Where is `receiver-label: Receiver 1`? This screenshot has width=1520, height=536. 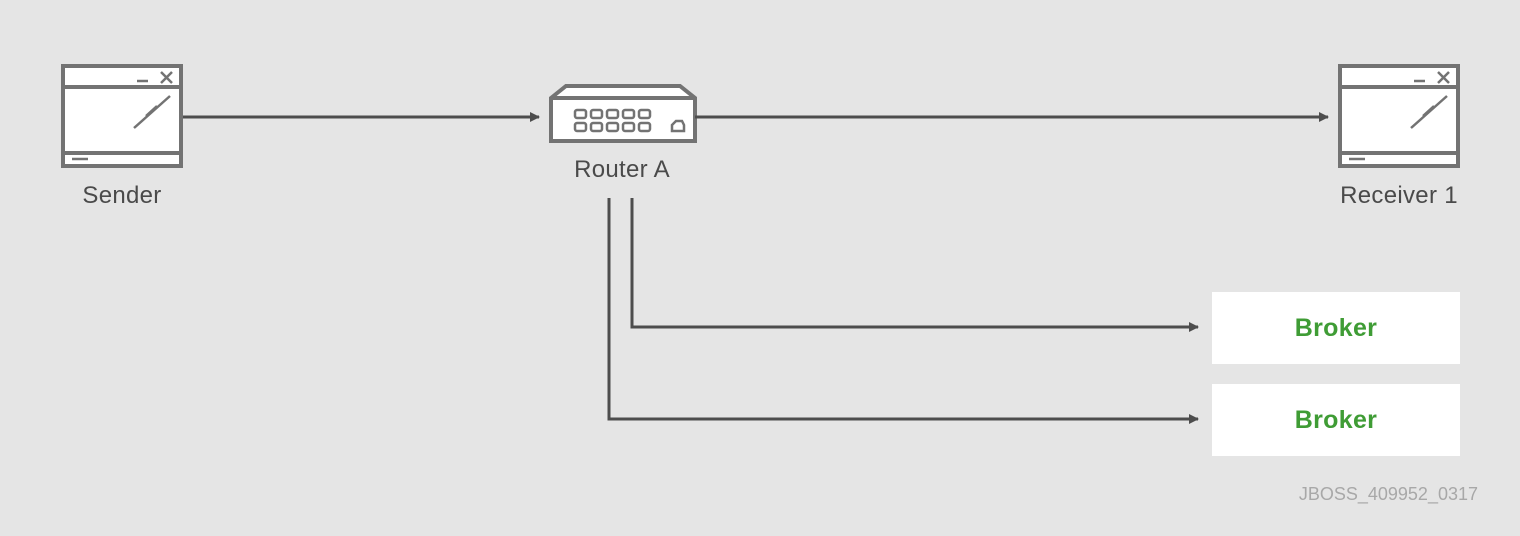
receiver-label: Receiver 1 is located at coordinates (1399, 195).